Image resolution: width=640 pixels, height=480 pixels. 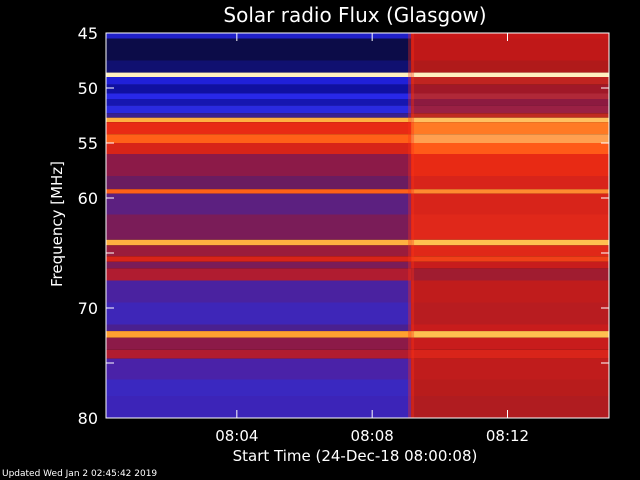 What do you see at coordinates (236, 436) in the screenshot?
I see `x-tick-label: 08:04` at bounding box center [236, 436].